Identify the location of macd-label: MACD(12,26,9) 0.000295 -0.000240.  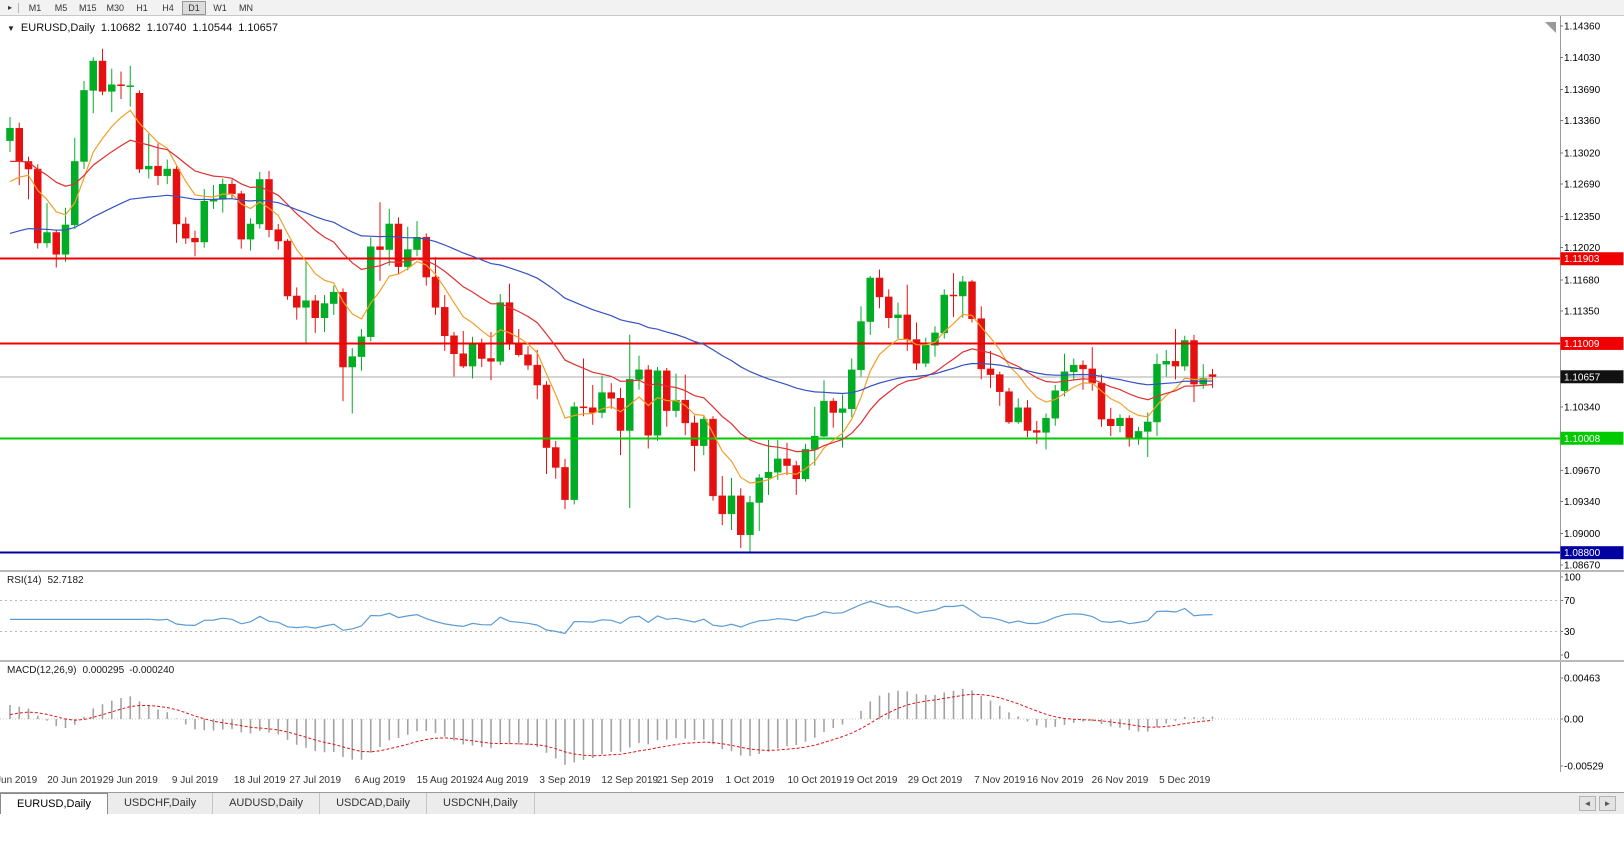
(90, 670).